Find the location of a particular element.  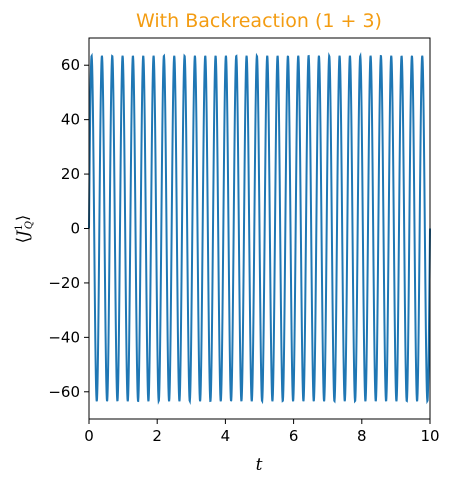

x-tick-label: 0 is located at coordinates (89, 436).